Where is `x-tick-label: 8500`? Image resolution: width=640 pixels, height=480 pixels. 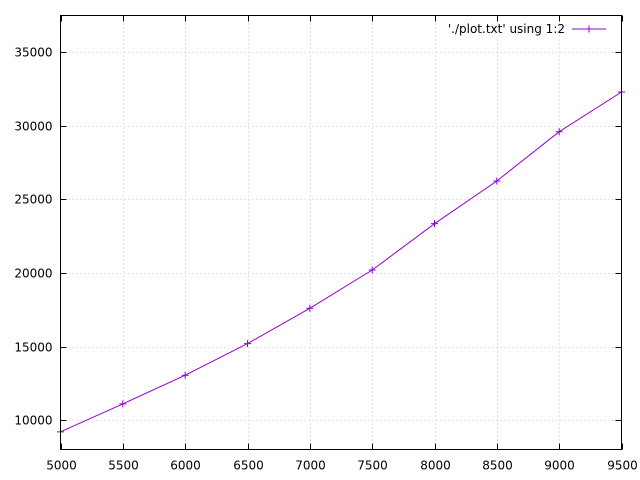 x-tick-label: 8500 is located at coordinates (497, 466).